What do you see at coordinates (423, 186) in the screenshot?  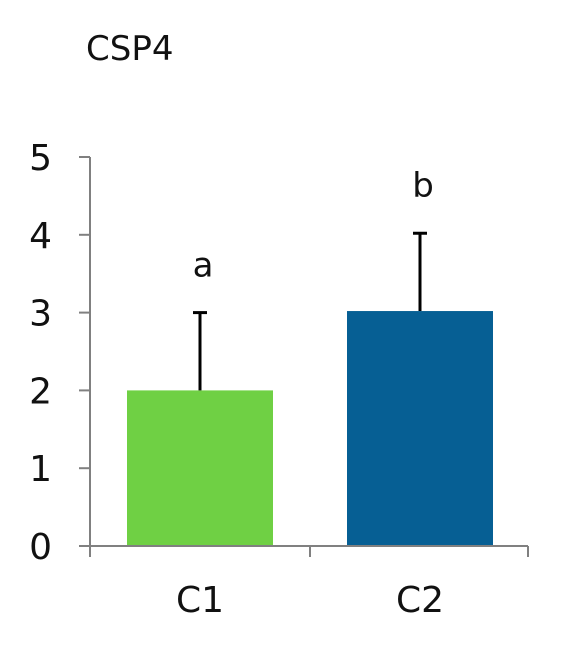 I see `significance-label: b` at bounding box center [423, 186].